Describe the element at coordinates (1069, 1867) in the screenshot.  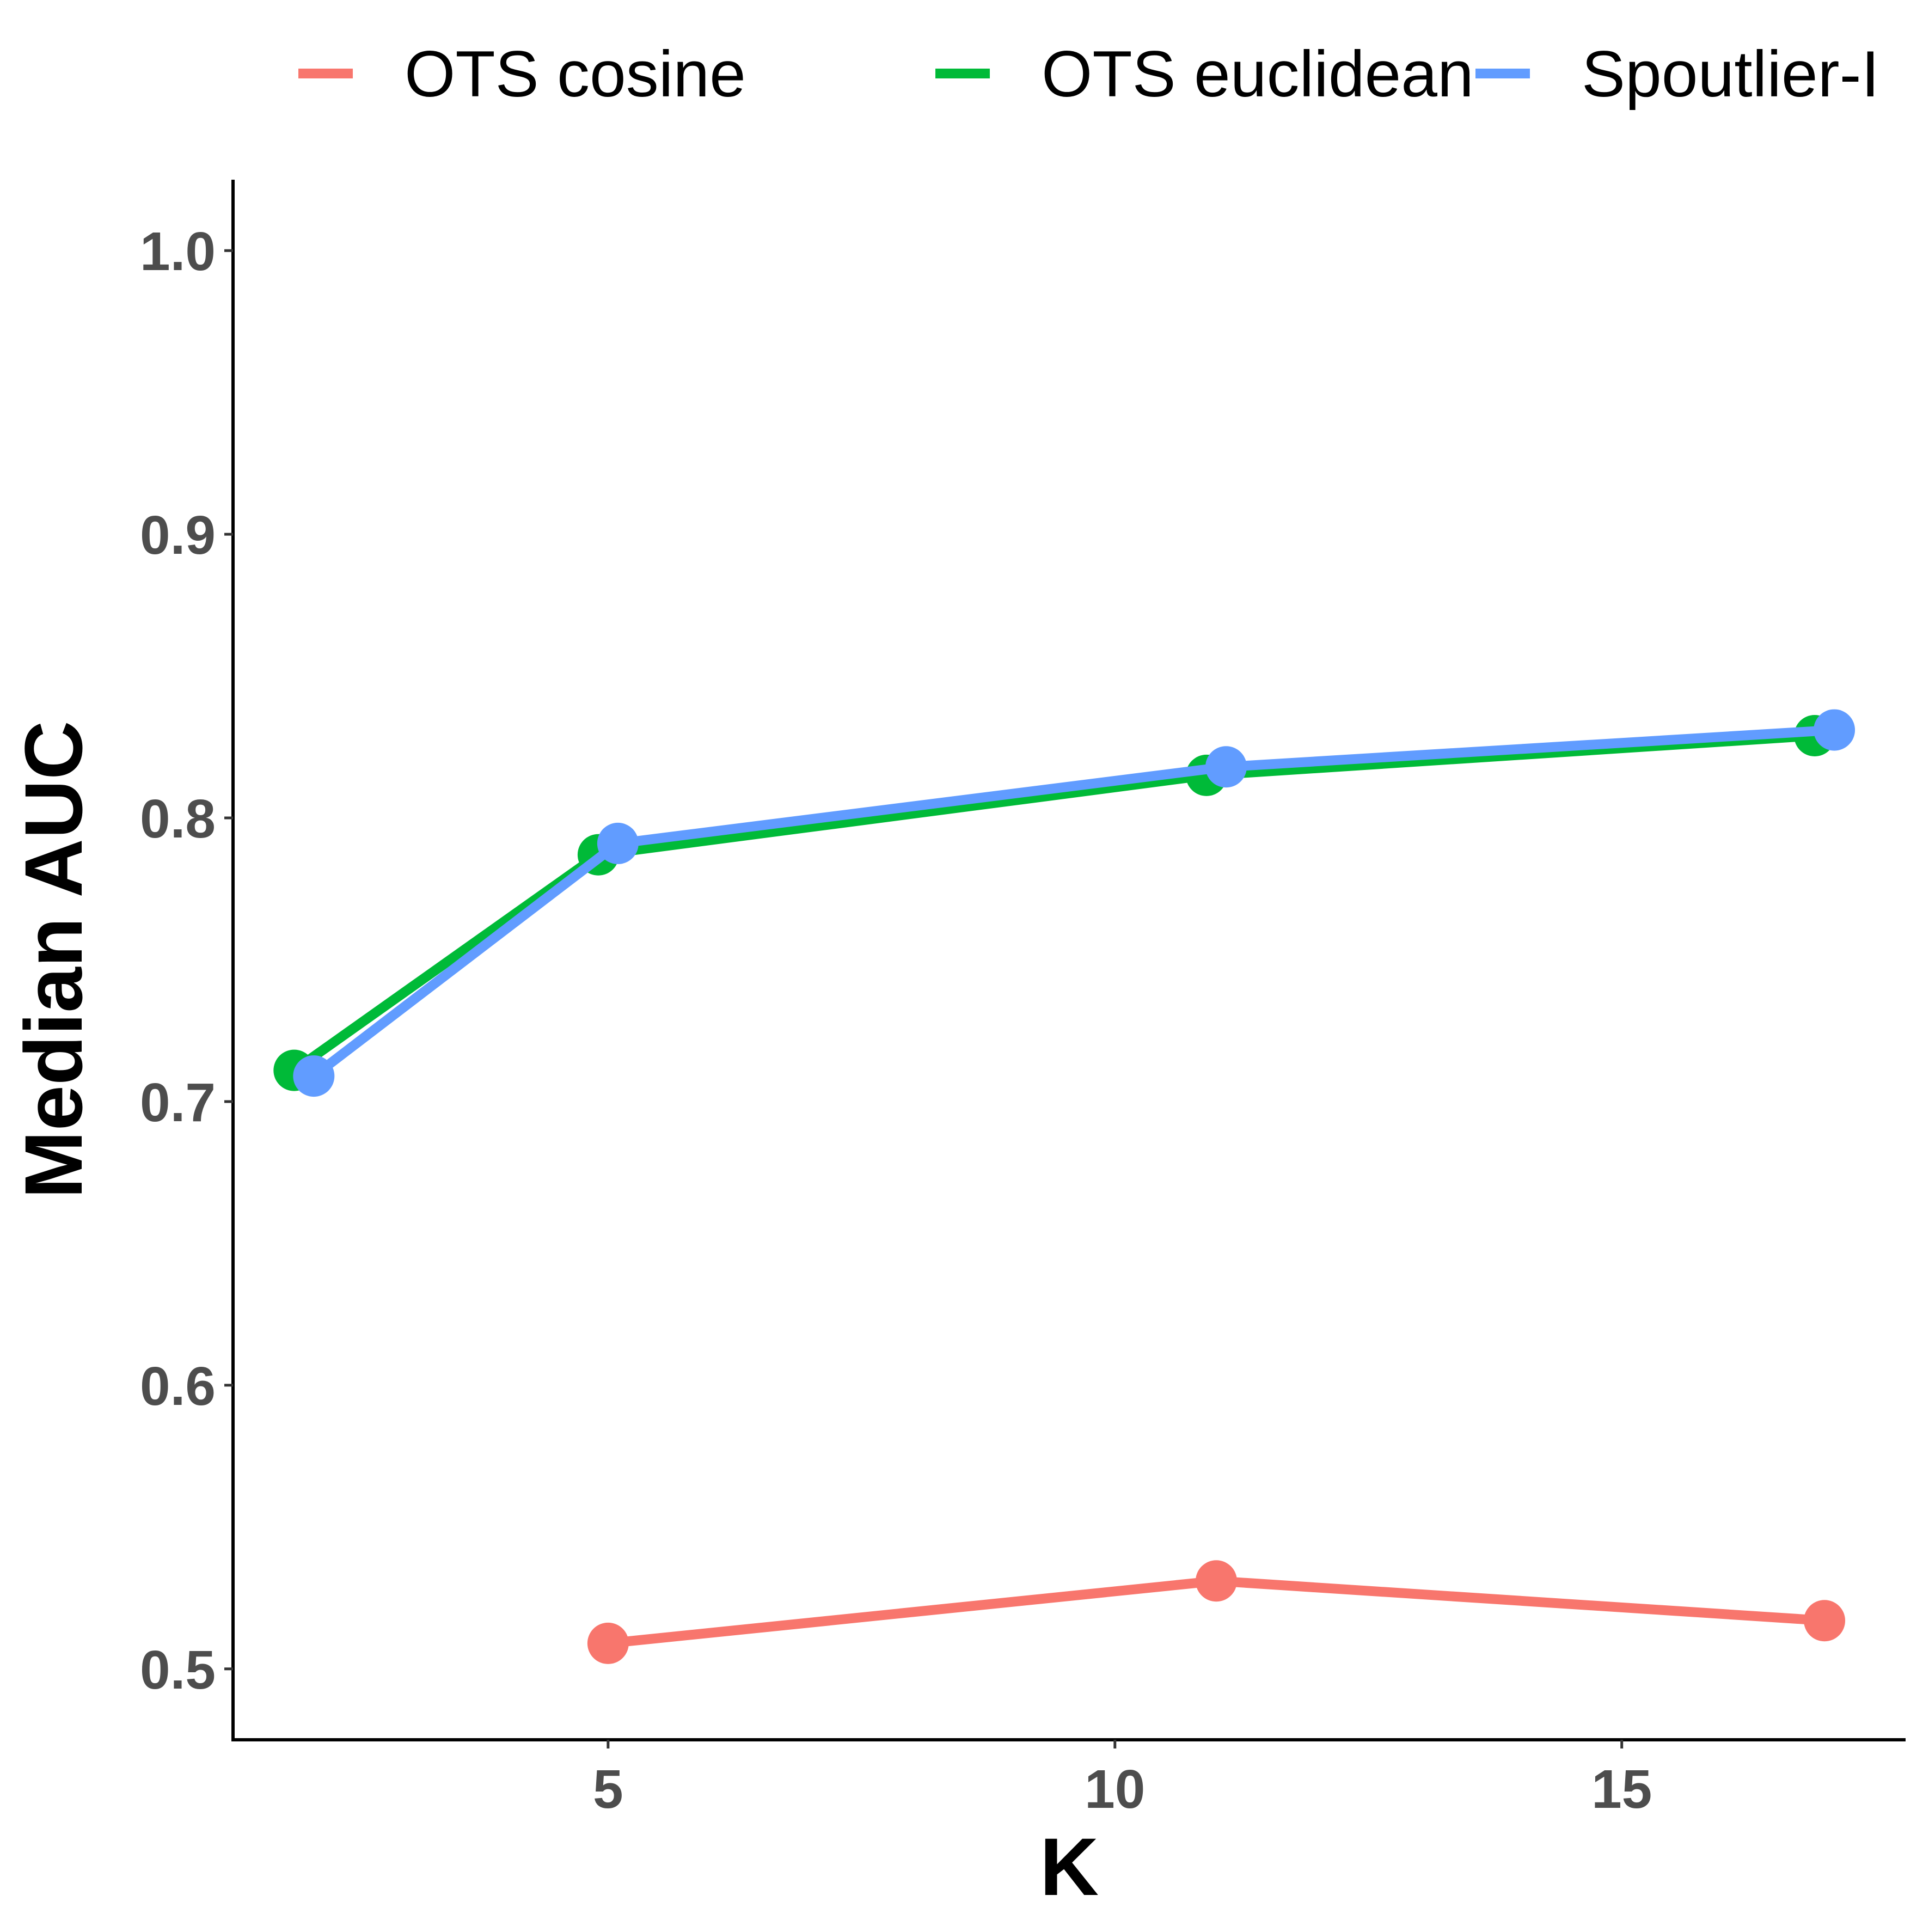
I see `x-axis-title: K` at that location.